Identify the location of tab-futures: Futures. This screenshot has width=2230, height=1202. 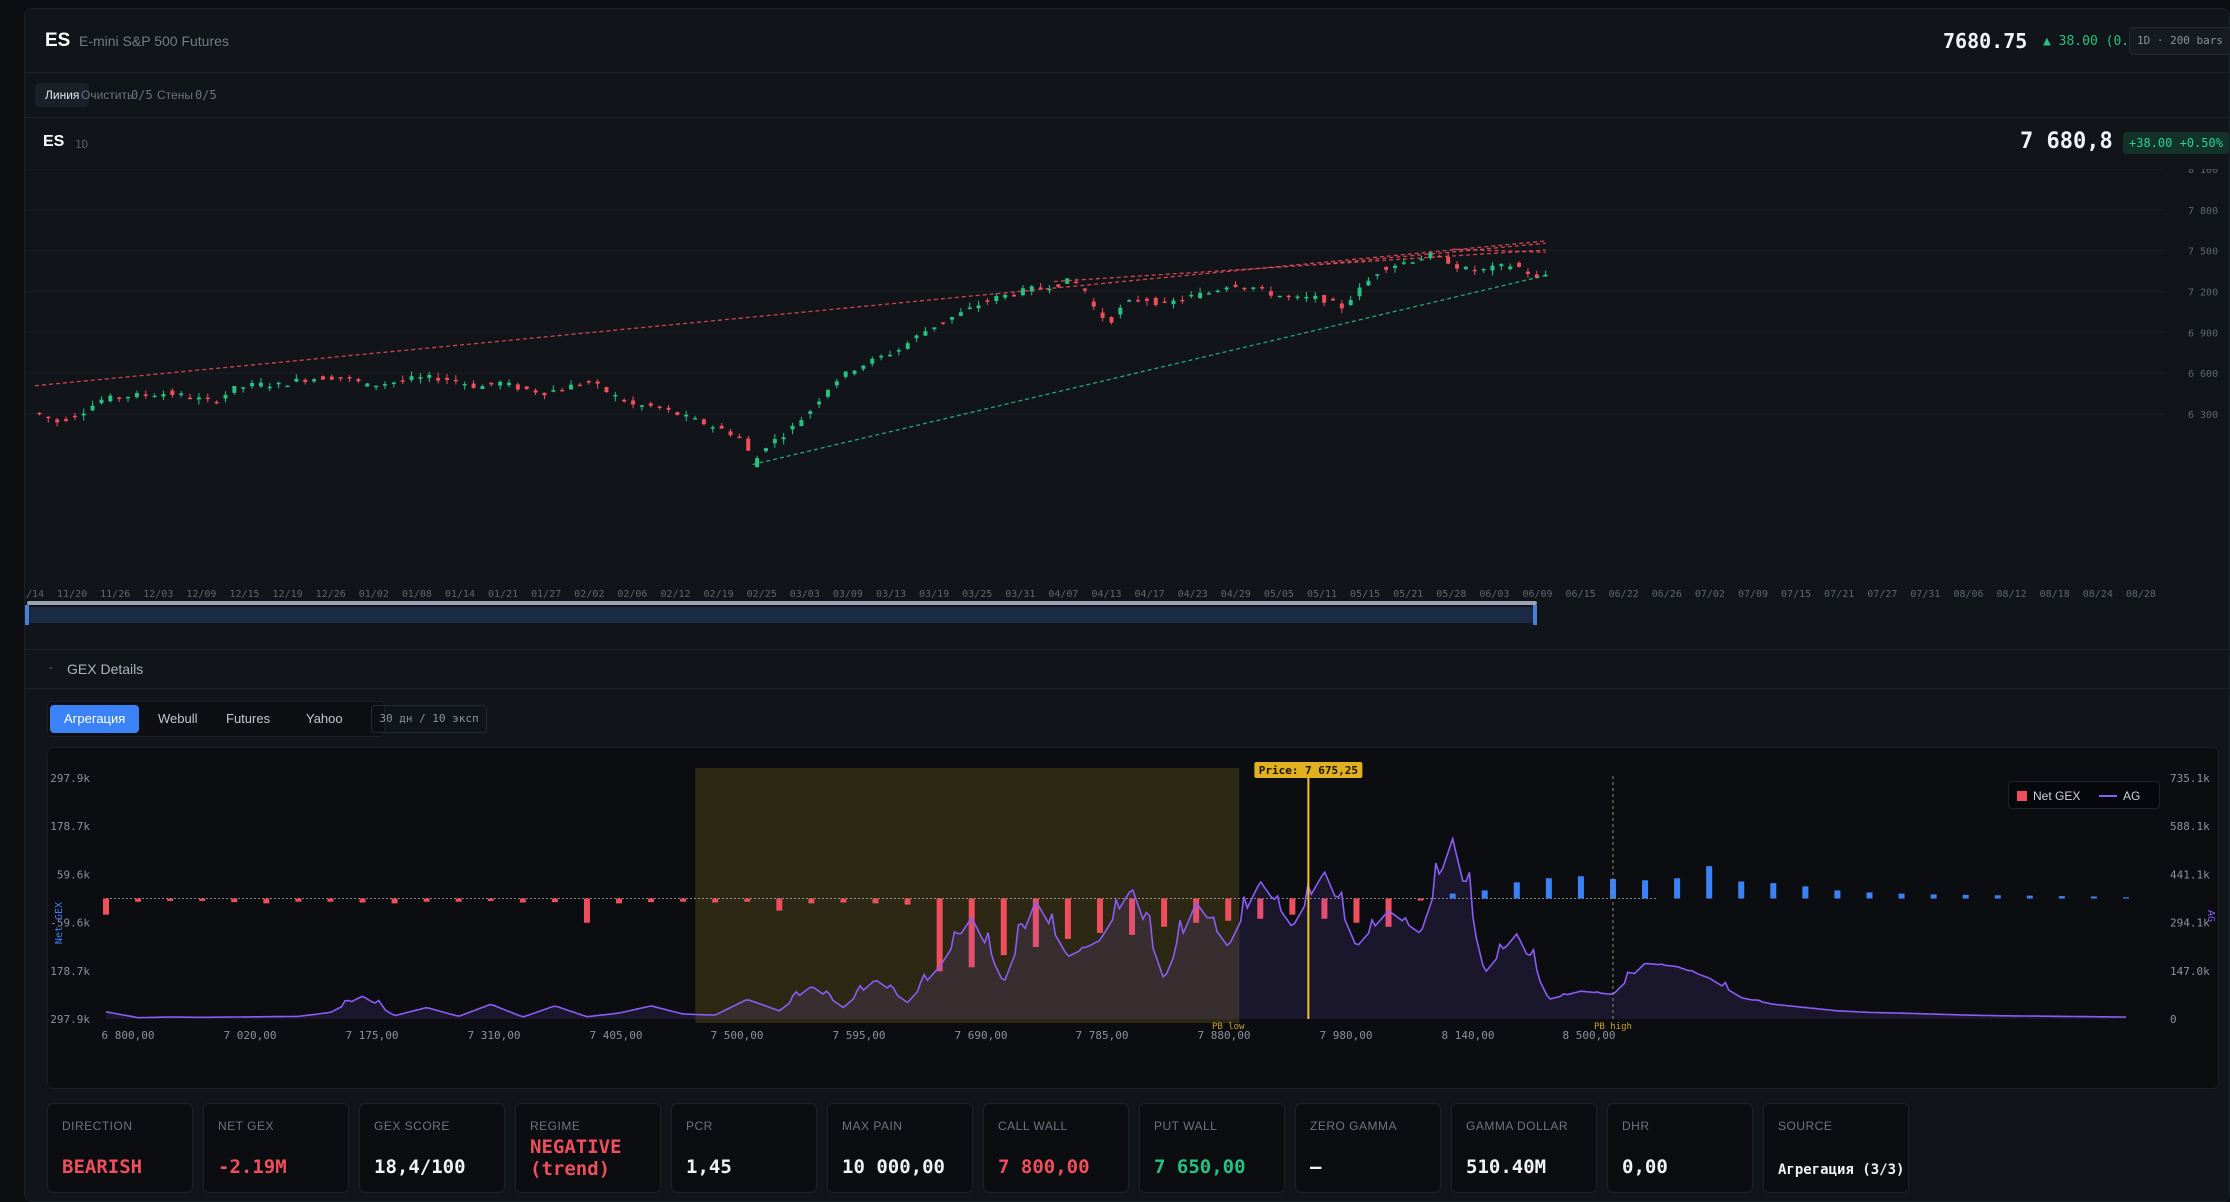
(248, 718).